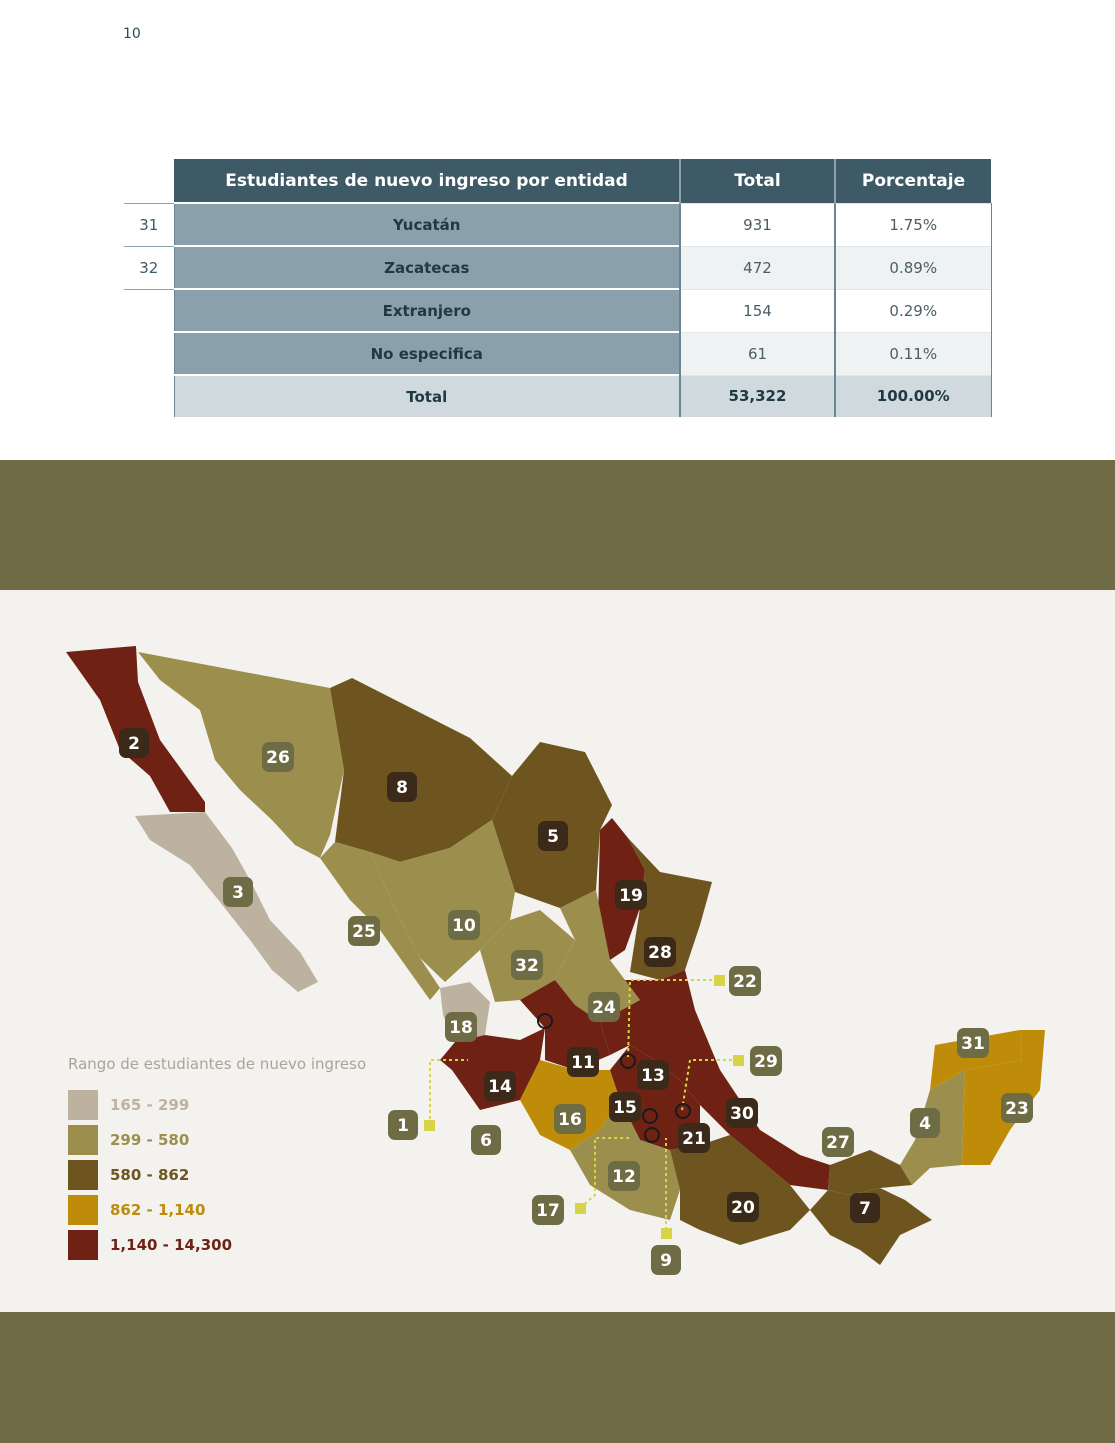  What do you see at coordinates (557, 525) in the screenshot?
I see `top-color-band` at bounding box center [557, 525].